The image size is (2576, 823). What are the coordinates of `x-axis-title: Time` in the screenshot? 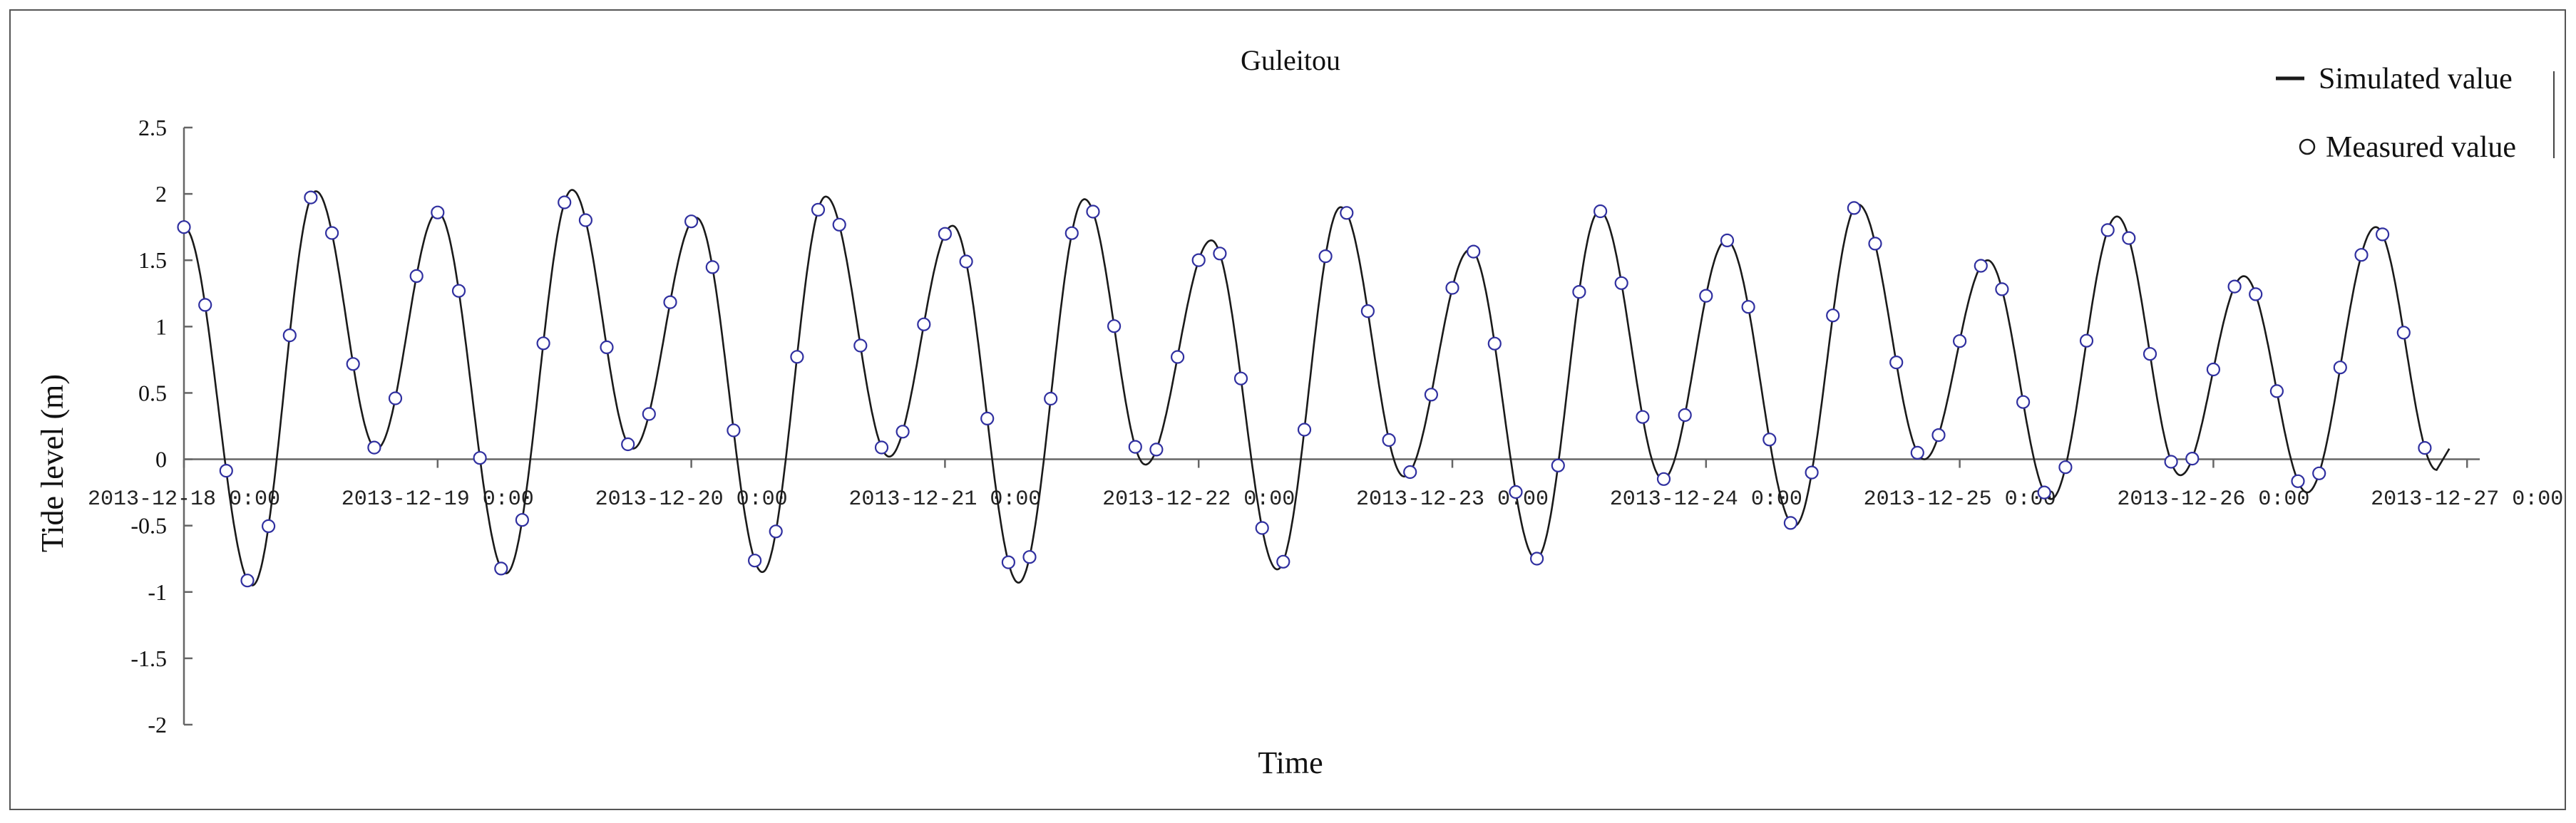 It's located at (1290, 762).